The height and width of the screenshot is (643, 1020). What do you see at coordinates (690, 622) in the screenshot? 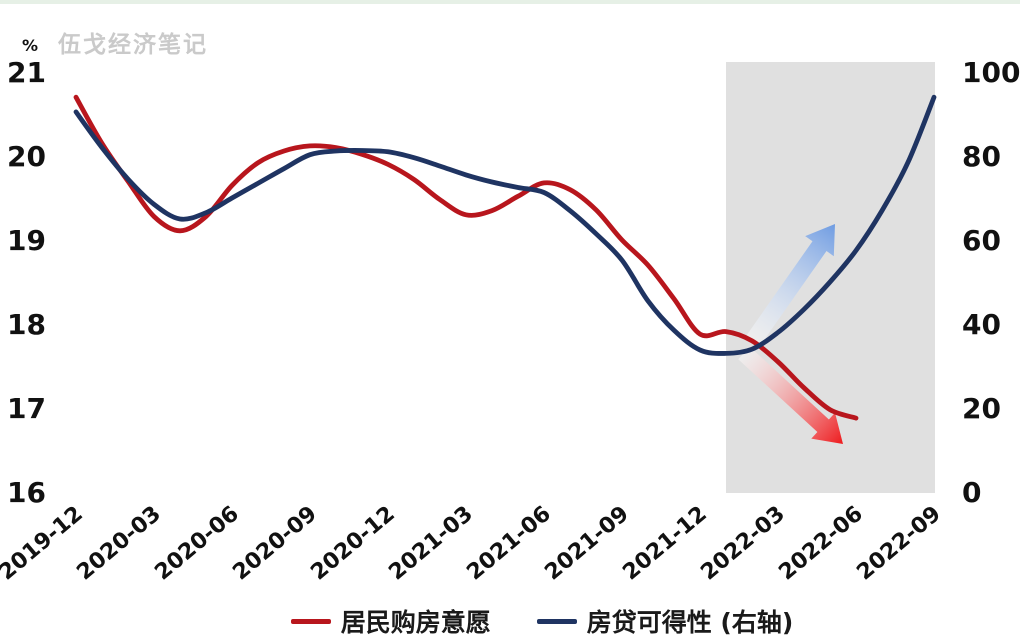
I see `legend-label-blue: 房贷可得性 (右轴)` at bounding box center [690, 622].